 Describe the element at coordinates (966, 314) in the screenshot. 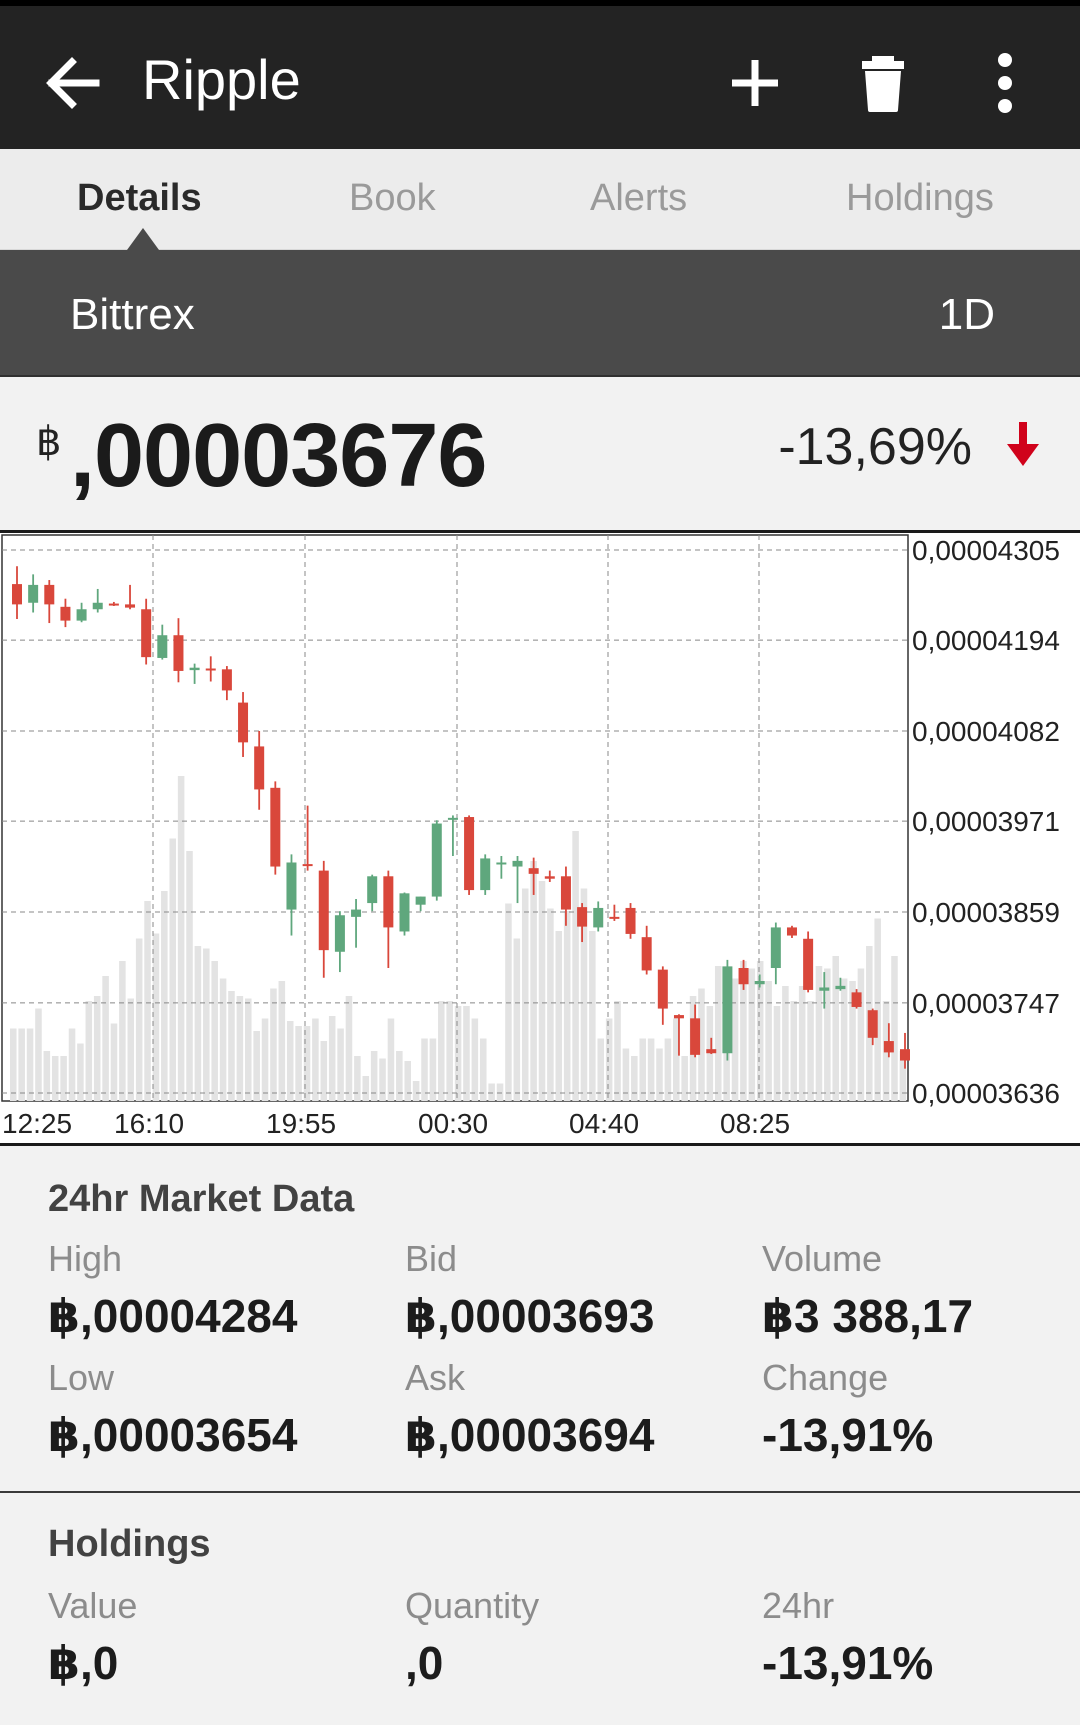

I see `period-selector: 1D` at that location.